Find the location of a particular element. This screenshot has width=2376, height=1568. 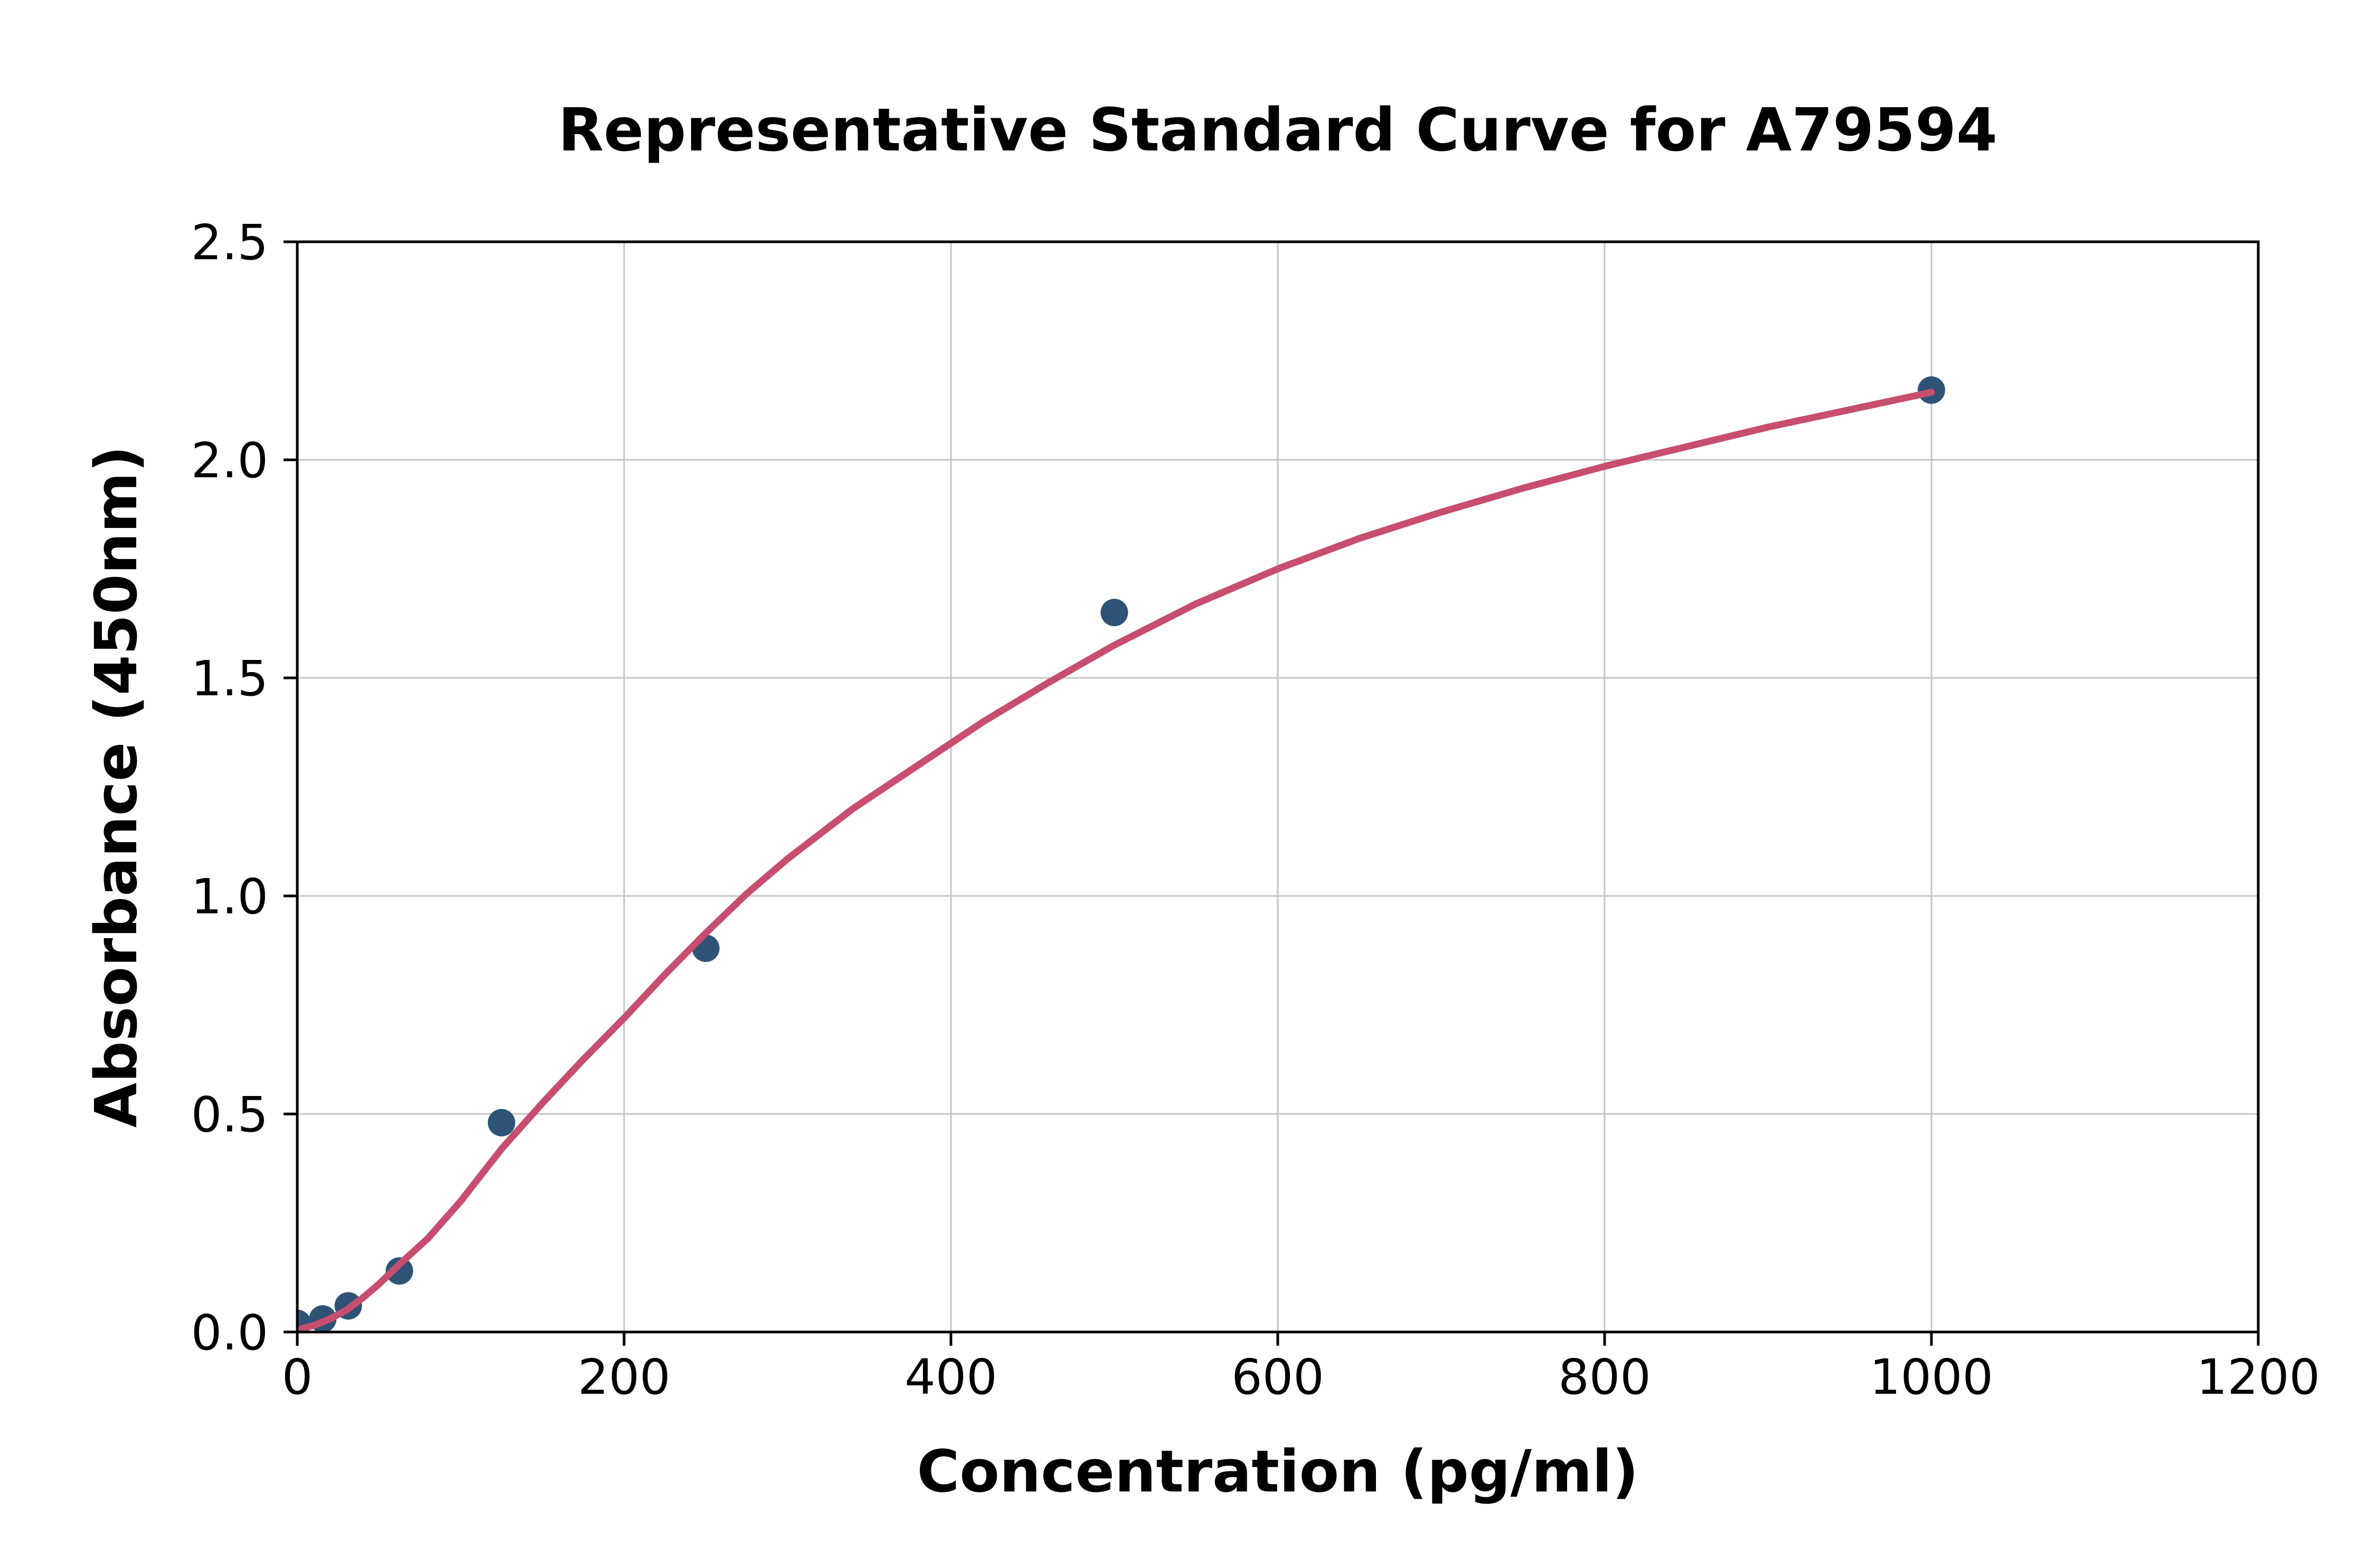

x-tick-label-1000: 1000 is located at coordinates (1932, 1377).